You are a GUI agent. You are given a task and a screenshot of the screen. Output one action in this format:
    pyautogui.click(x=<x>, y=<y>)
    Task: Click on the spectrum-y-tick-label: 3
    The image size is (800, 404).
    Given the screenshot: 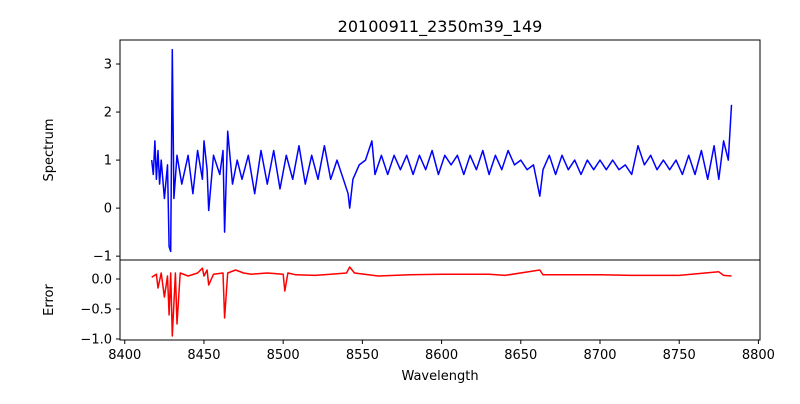 What is the action you would take?
    pyautogui.click(x=108, y=65)
    